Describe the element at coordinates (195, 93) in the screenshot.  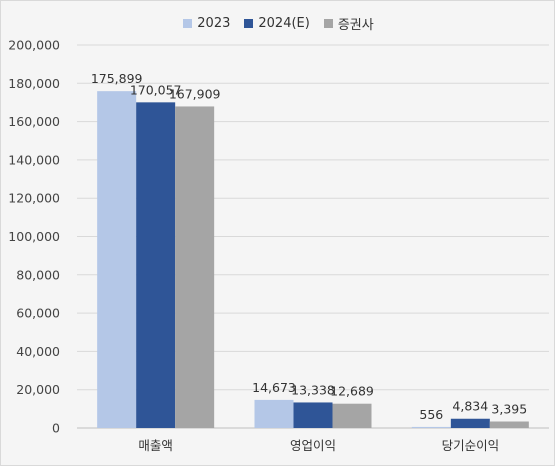
I see `data-label: 167,909` at that location.